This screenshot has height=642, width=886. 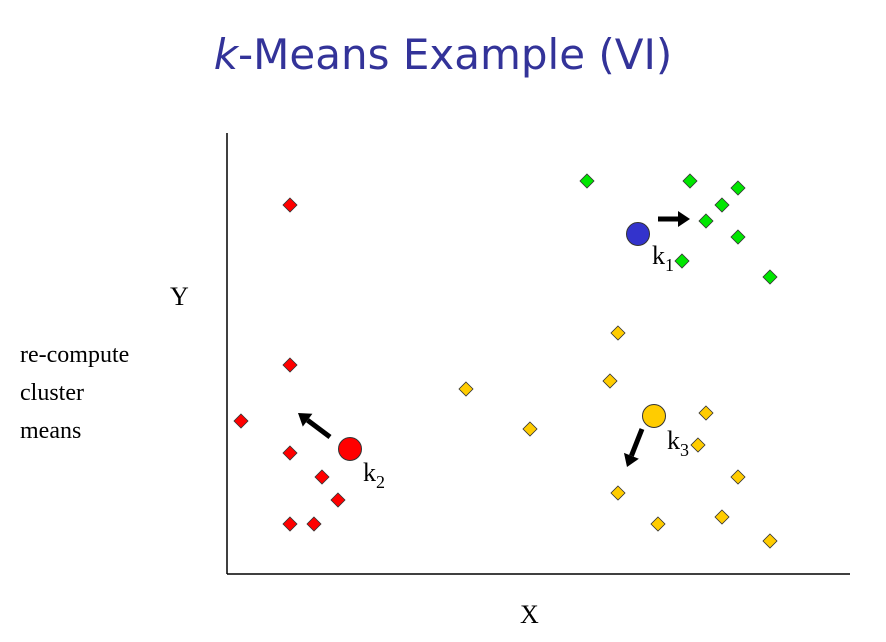 What do you see at coordinates (350, 449) in the screenshot?
I see `centroid-k2` at bounding box center [350, 449].